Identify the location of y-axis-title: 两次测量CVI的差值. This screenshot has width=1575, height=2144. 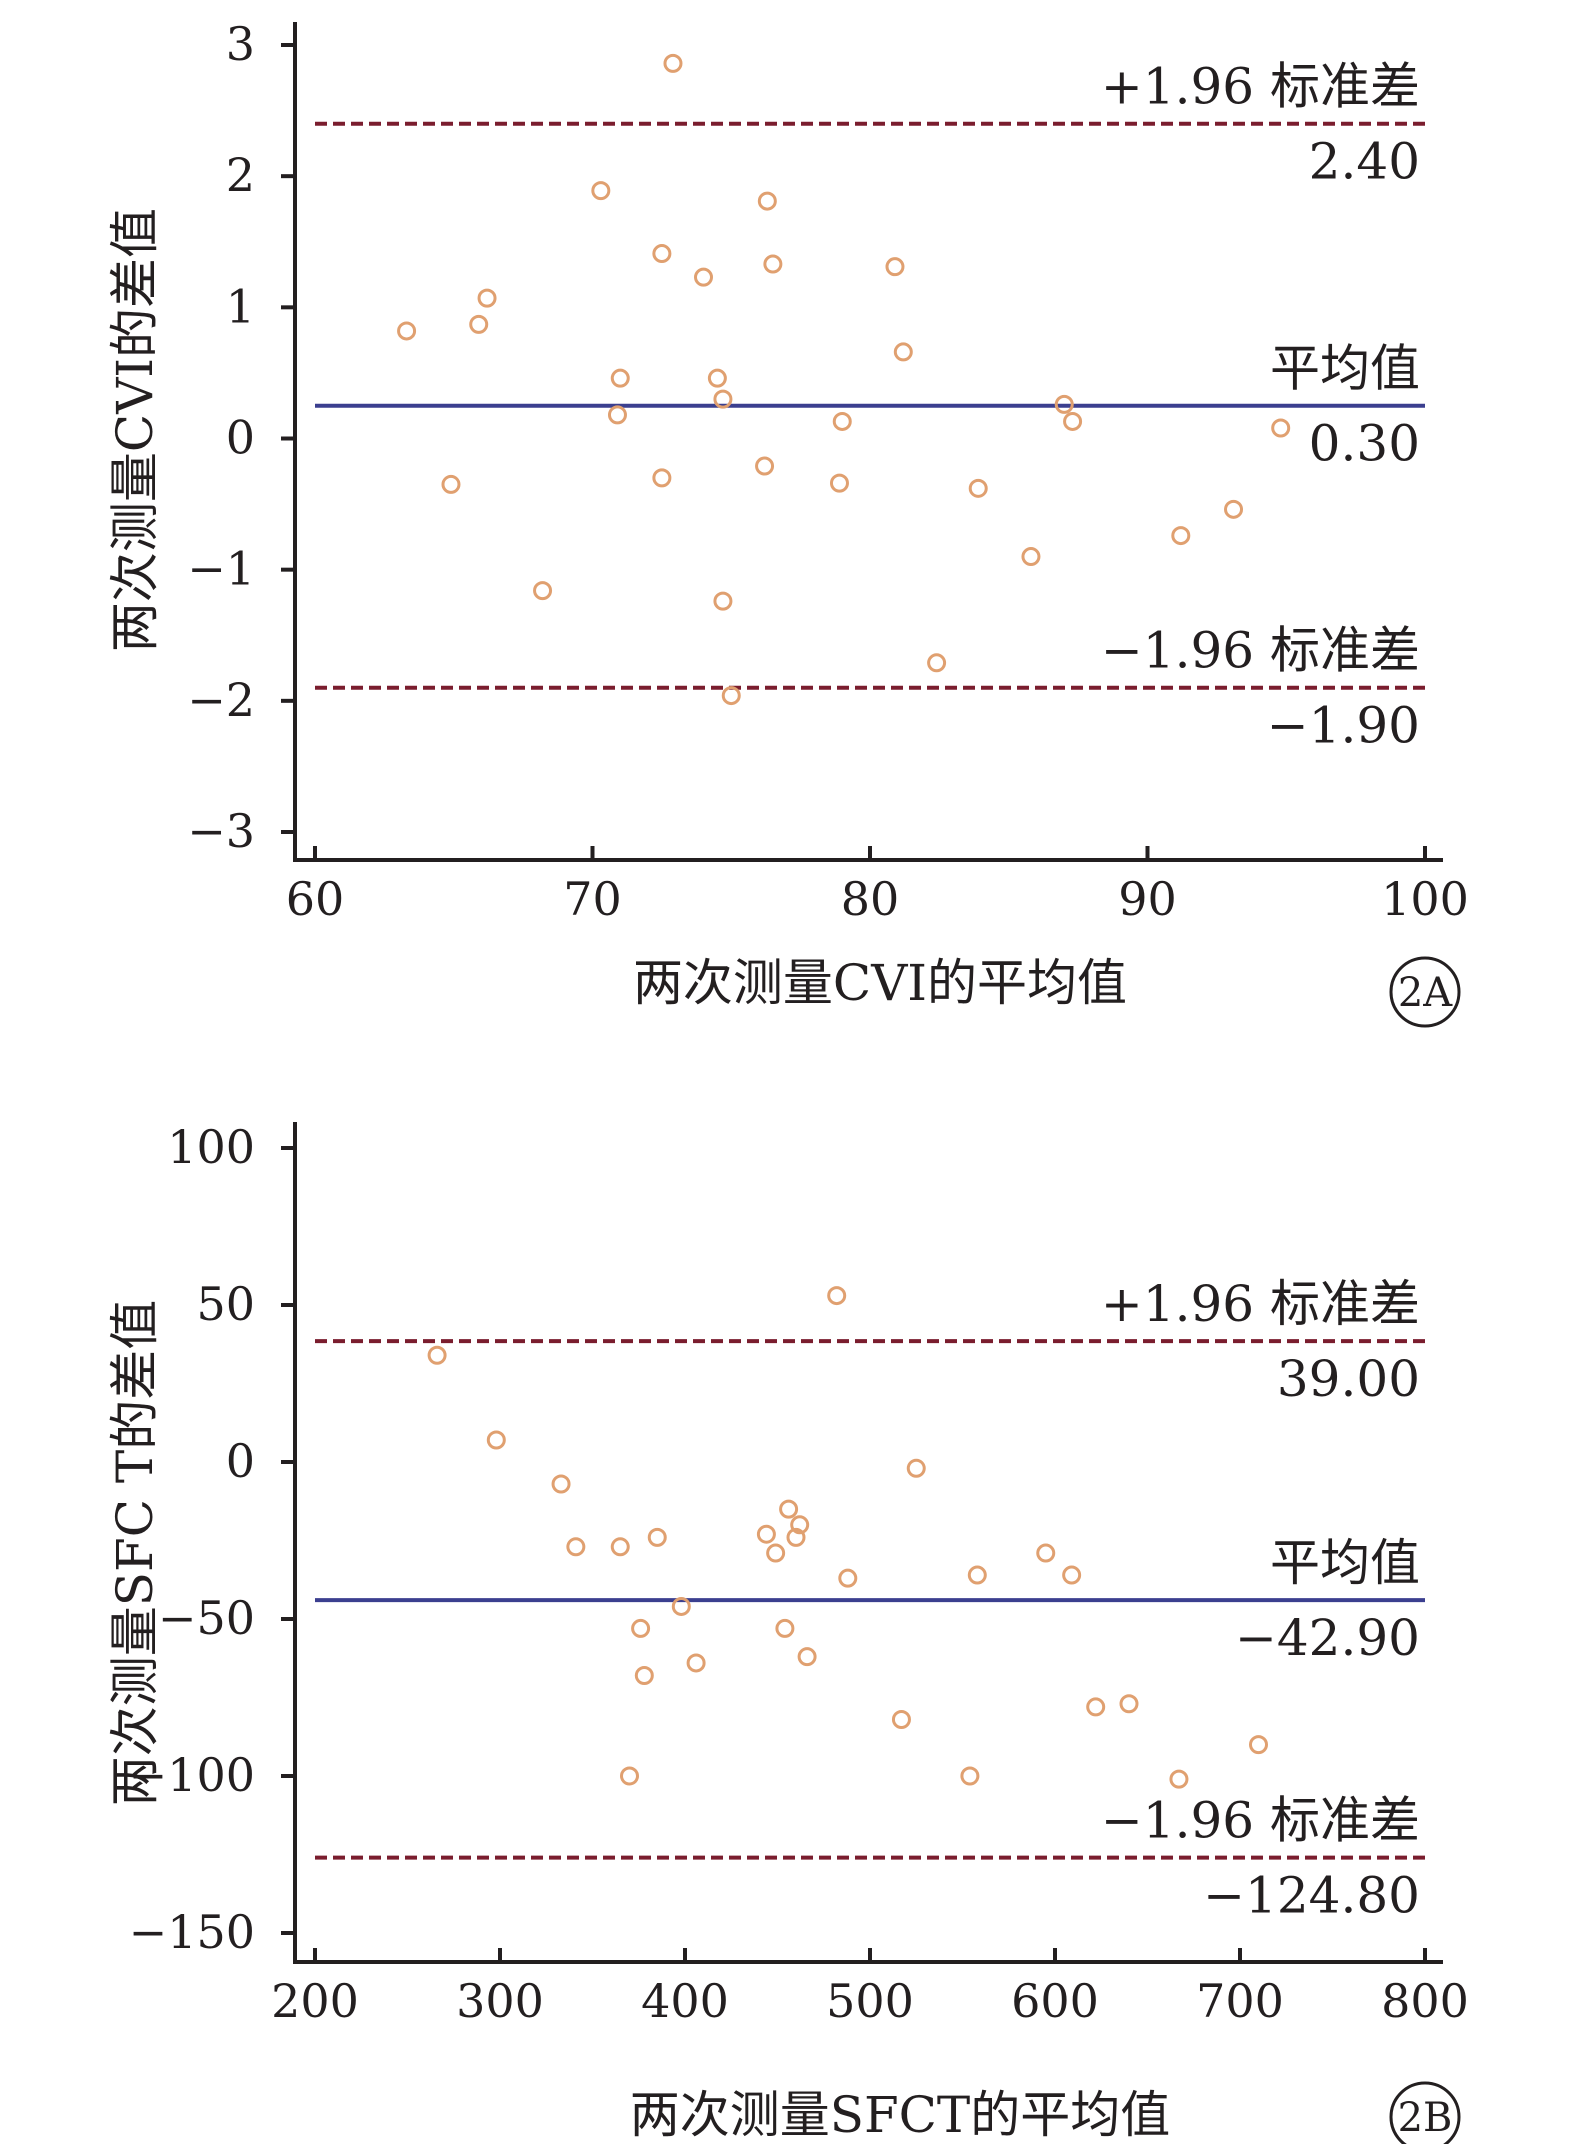
(135, 430).